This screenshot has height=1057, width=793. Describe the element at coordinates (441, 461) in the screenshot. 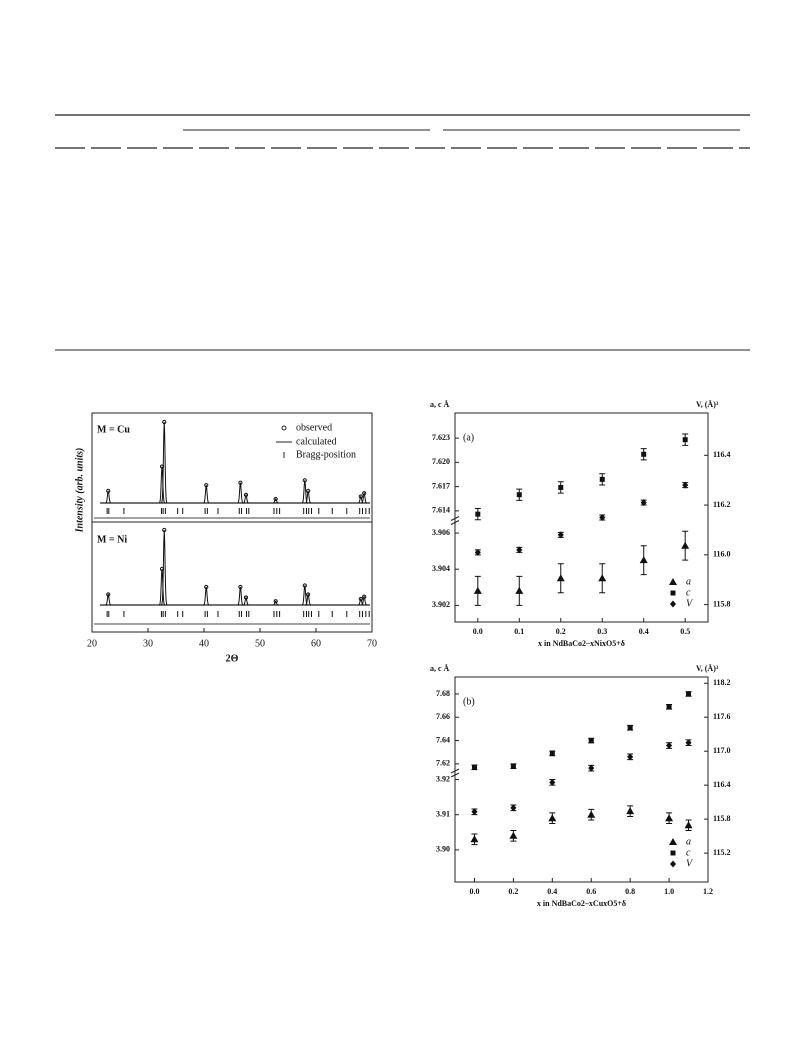

I see `y-tick-label: 7.620` at that location.